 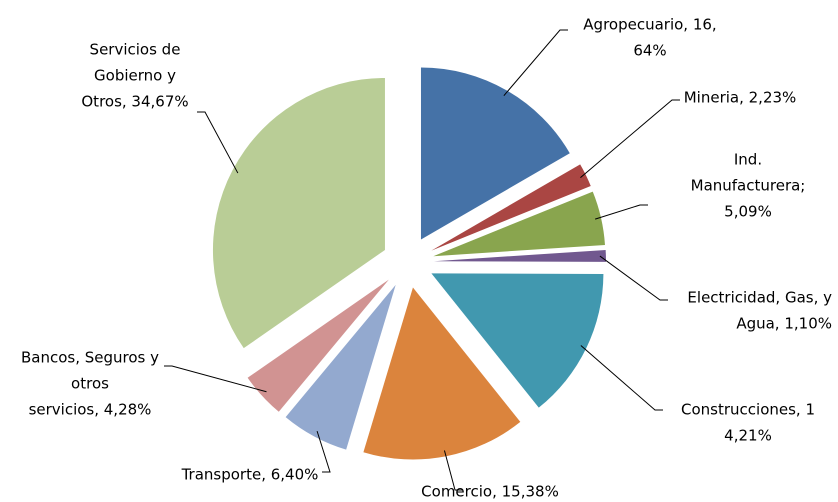 What do you see at coordinates (784, 324) in the screenshot?
I see `data-label: Agua, 1,10%` at bounding box center [784, 324].